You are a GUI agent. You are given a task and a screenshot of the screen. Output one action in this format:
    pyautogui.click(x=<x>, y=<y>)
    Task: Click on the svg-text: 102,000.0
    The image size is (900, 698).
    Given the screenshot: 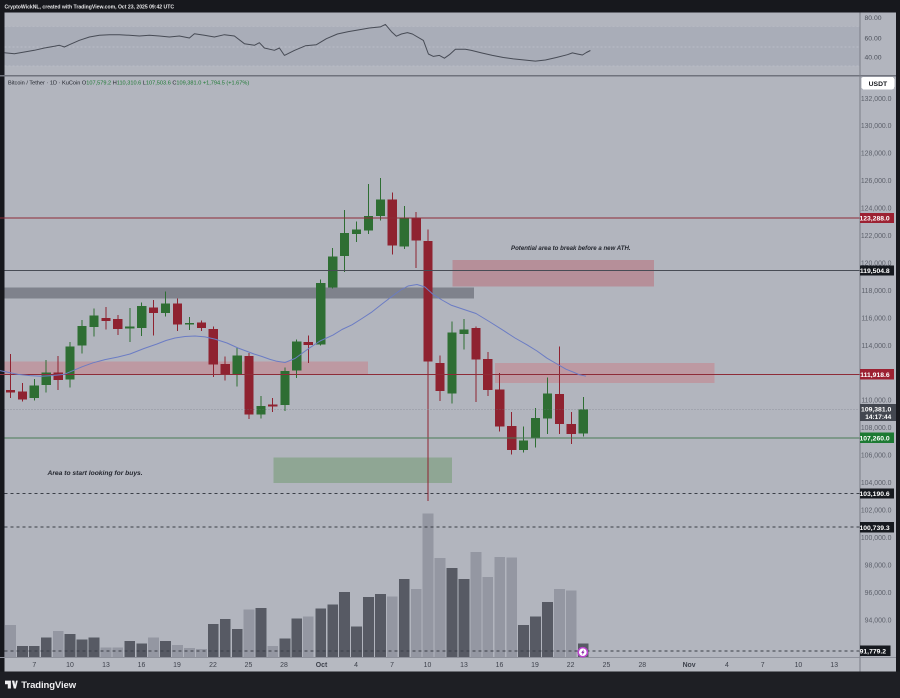 What is the action you would take?
    pyautogui.click(x=876, y=511)
    